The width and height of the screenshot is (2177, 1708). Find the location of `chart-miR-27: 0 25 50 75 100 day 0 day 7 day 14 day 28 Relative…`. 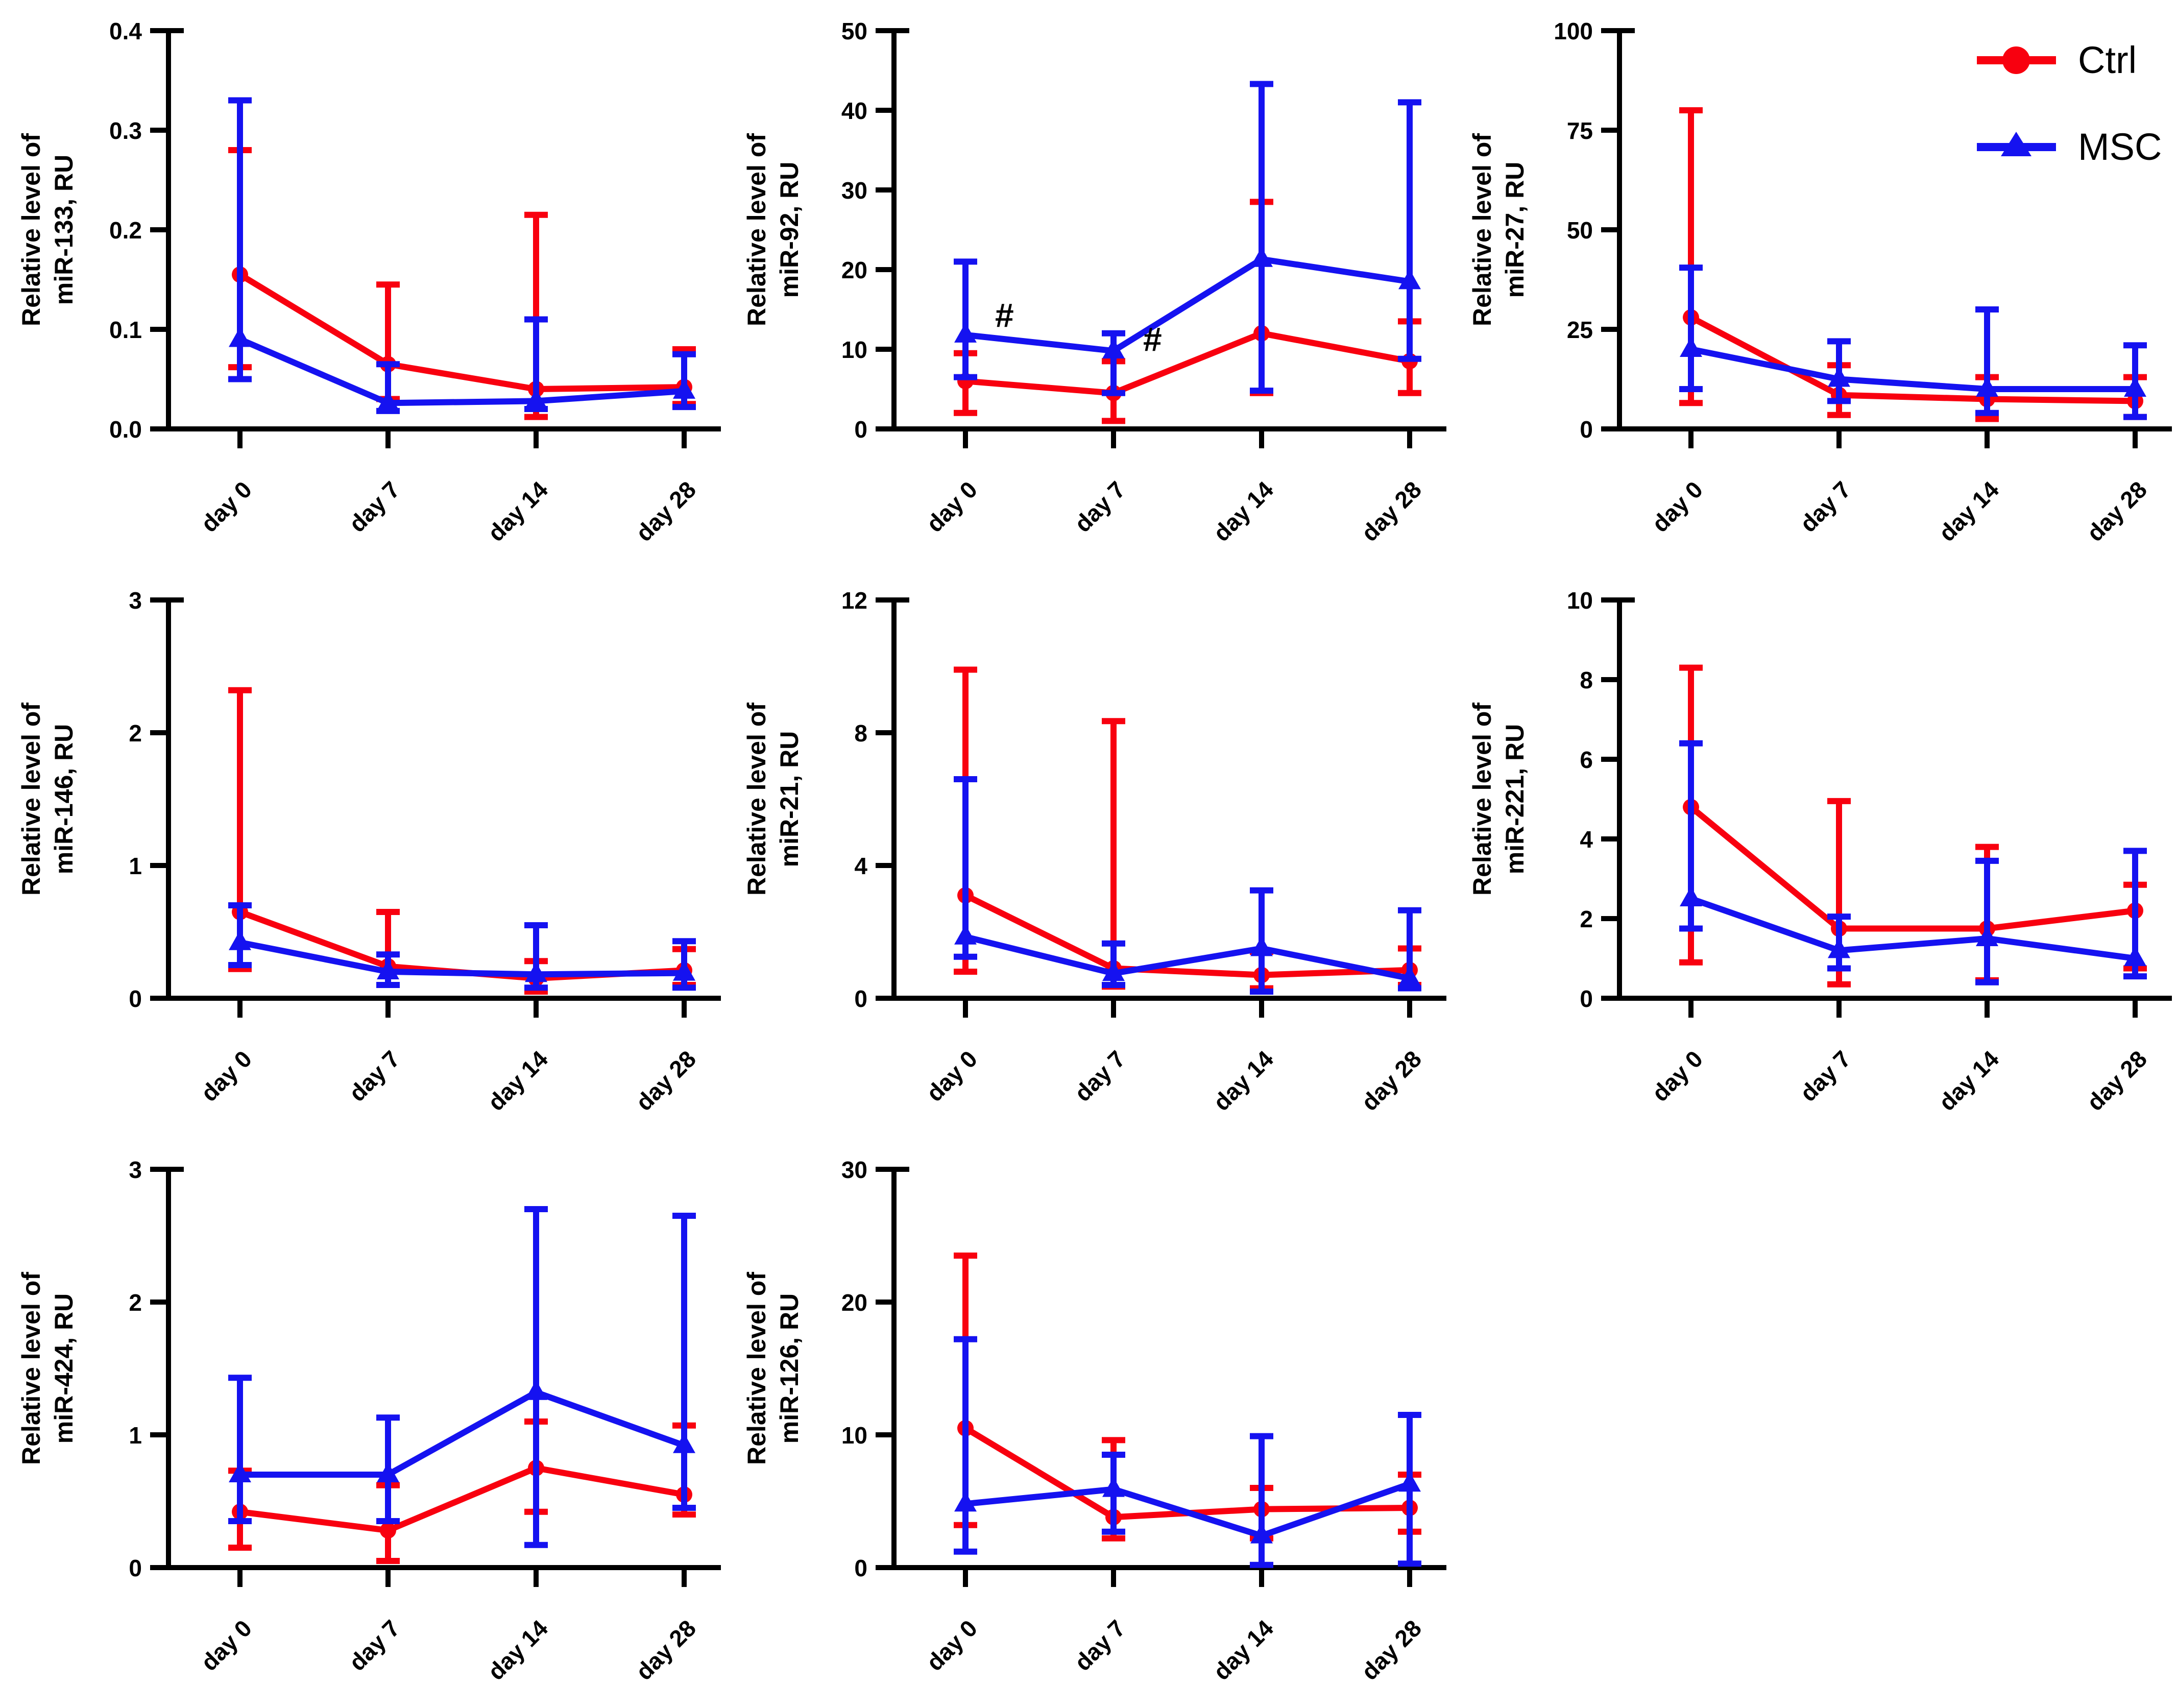

chart-miR-27: 0 25 50 75 100 day 0 day 7 day 14 day 28 Relative… is located at coordinates (1820, 282).